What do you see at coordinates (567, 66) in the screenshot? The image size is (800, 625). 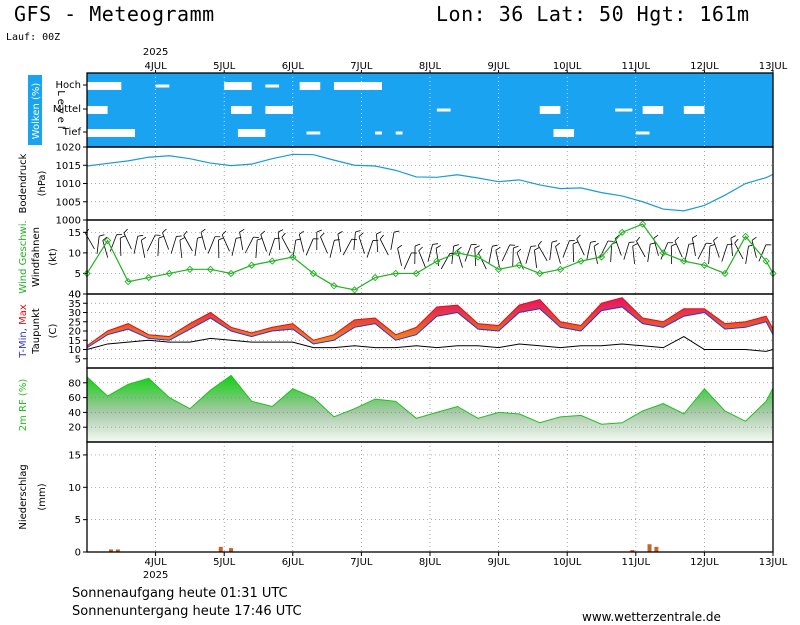 I see `day-label-top: 10JUL` at bounding box center [567, 66].